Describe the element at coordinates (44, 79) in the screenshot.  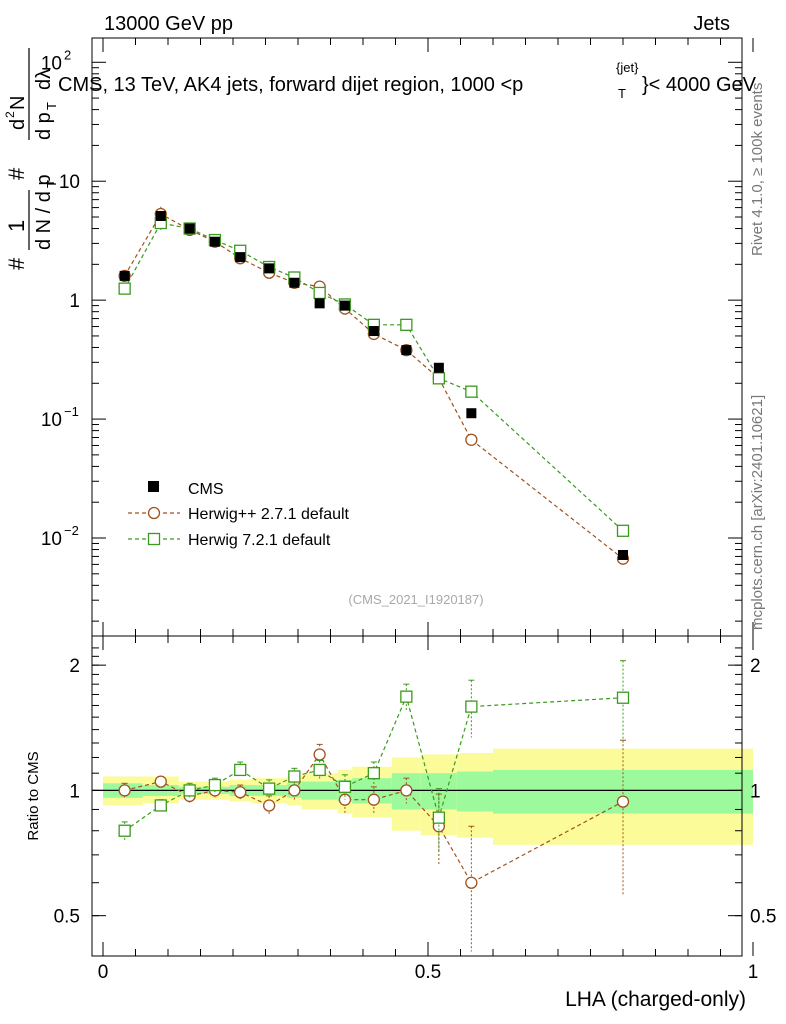
I see `y-label-dlambda: dλ` at that location.